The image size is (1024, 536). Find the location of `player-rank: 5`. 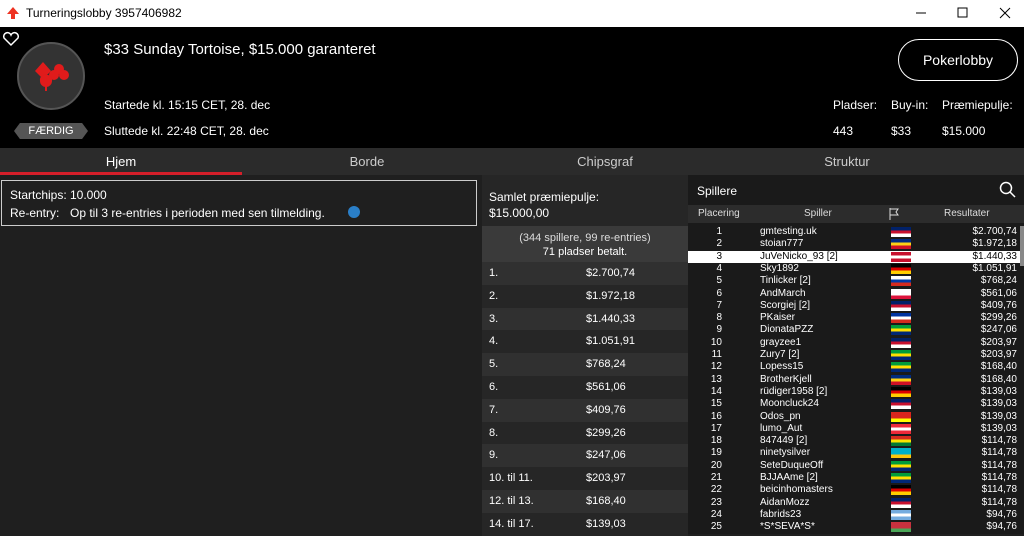

player-rank: 5 is located at coordinates (719, 281).